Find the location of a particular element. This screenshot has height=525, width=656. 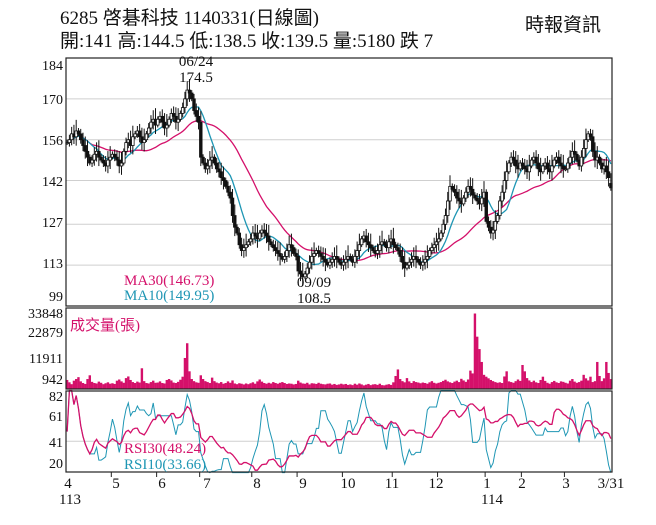

rsi-tick: 61 is located at coordinates (56, 417).